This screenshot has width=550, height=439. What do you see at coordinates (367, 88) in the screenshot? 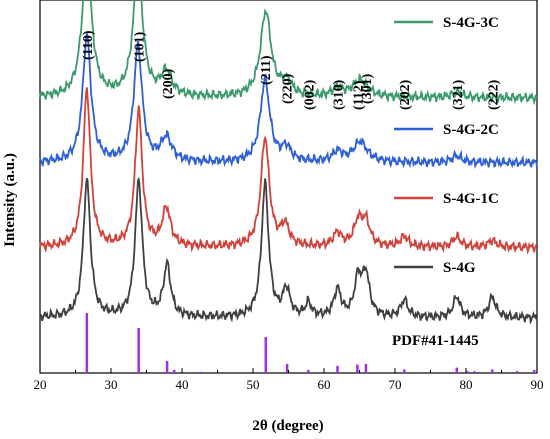
I see `peak-label: (301)` at bounding box center [367, 88].